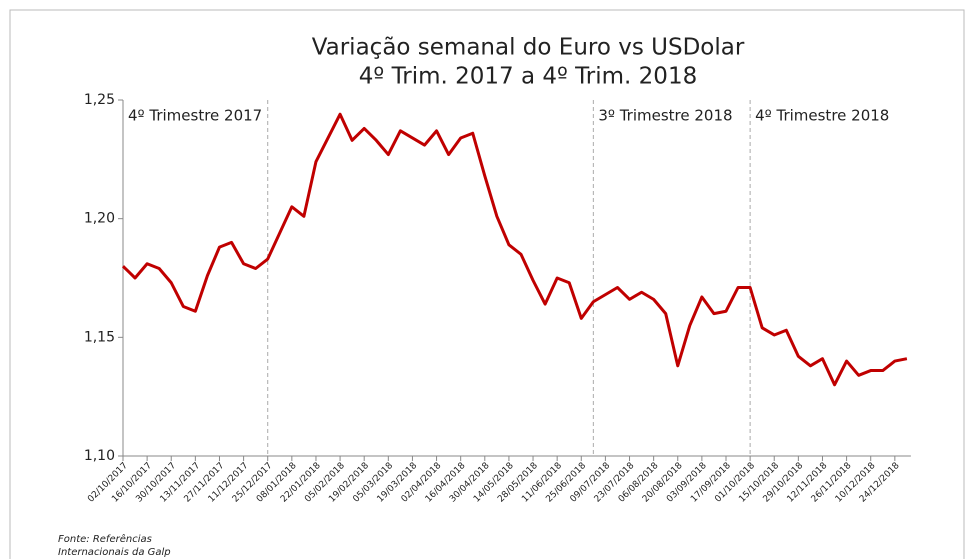 This screenshot has width=975, height=559. Describe the element at coordinates (99, 337) in the screenshot. I see `y-tick-label: 1,15` at that location.